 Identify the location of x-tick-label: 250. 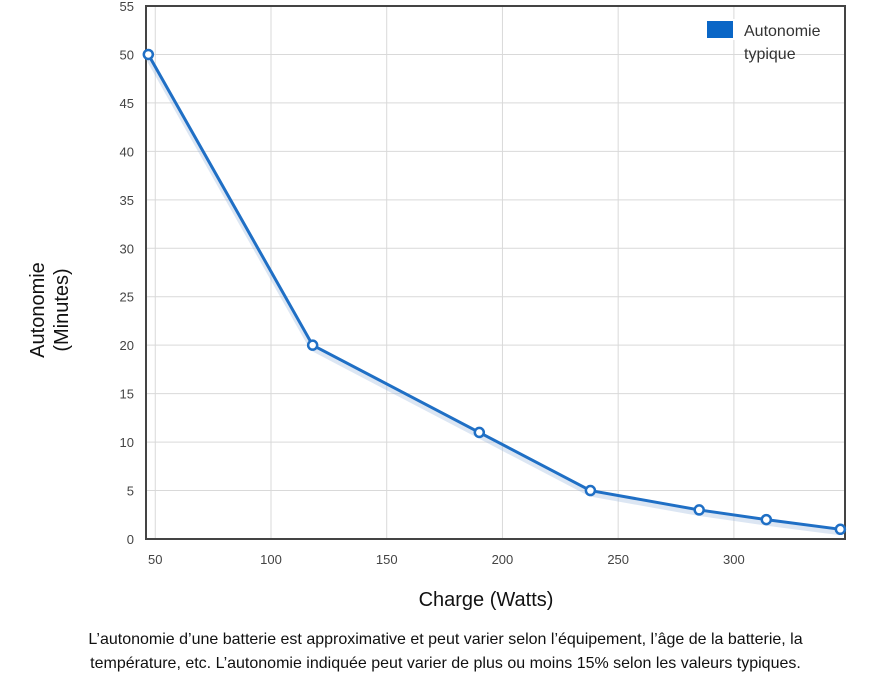
(618, 559).